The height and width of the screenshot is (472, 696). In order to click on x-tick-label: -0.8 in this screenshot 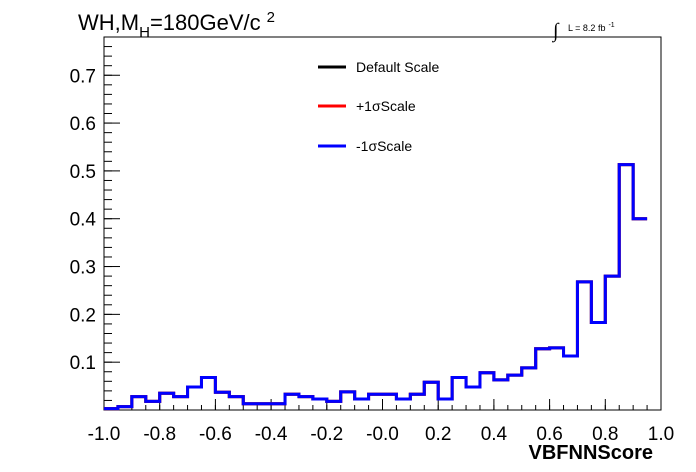, I will do `click(159, 434)`.